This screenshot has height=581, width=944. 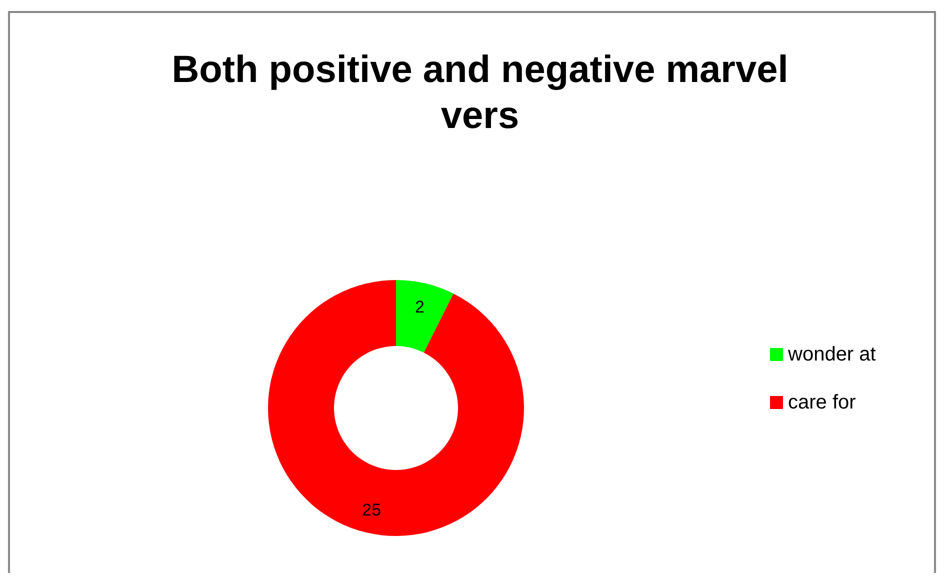 I want to click on data-label: 25, so click(x=372, y=510).